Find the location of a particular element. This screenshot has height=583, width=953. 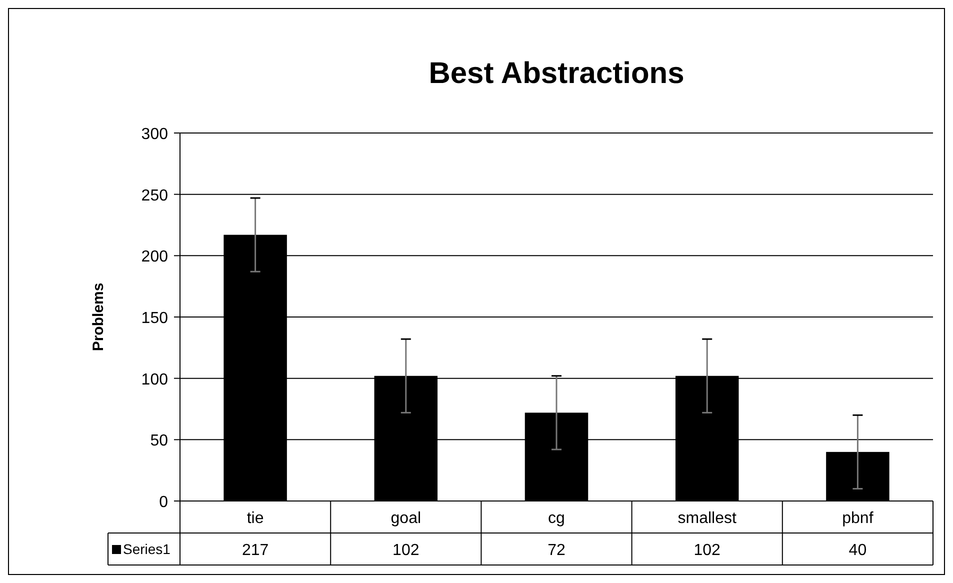

y-tick-label: 100 is located at coordinates (154, 379).